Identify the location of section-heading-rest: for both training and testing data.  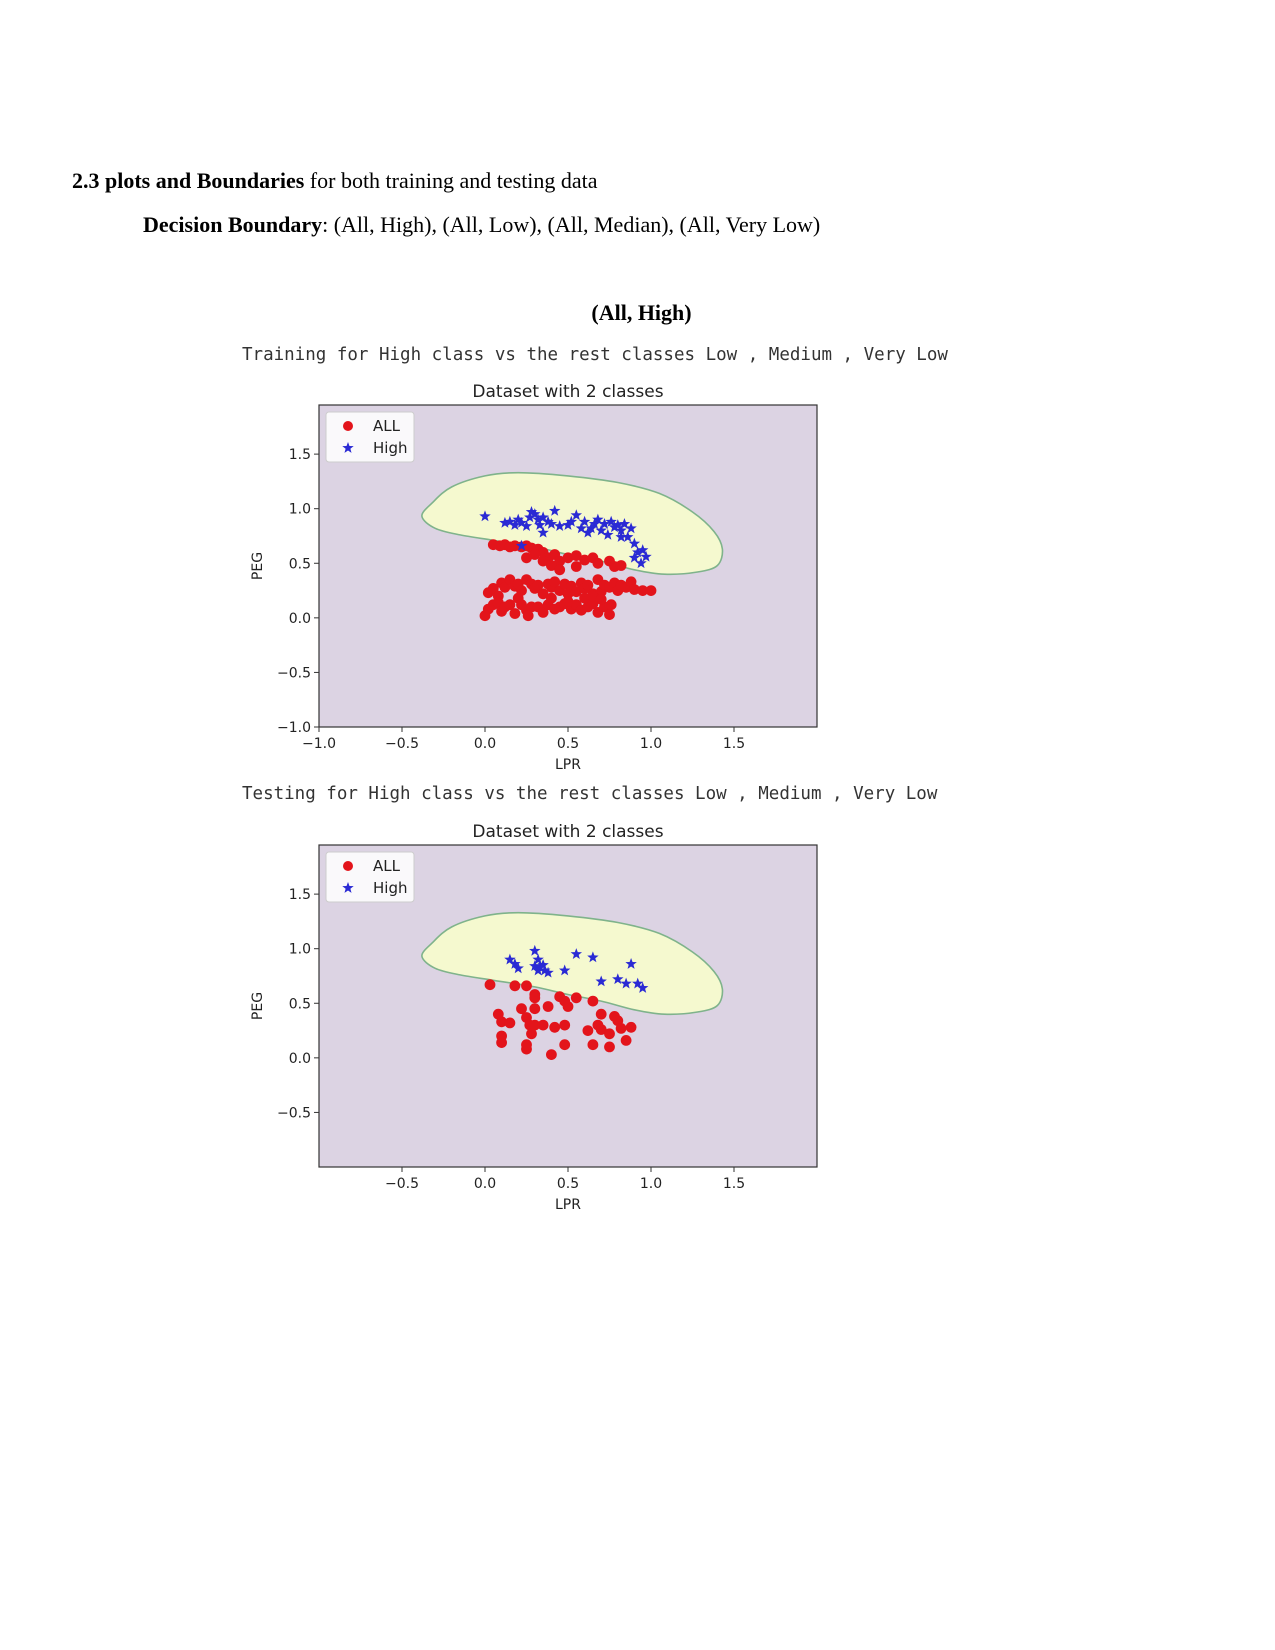
(451, 180).